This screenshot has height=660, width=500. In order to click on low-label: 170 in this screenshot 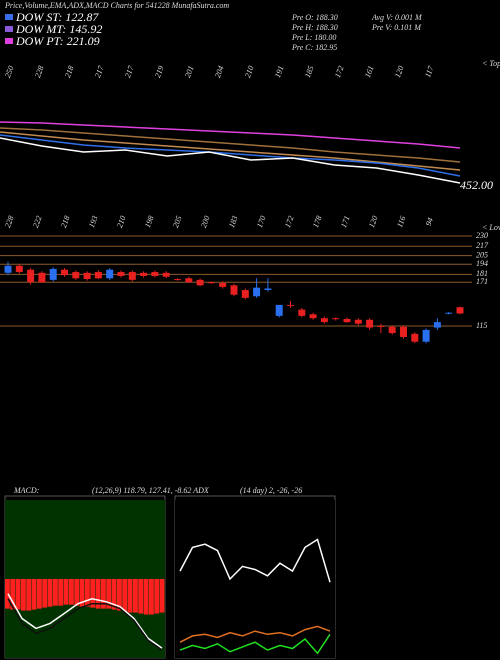, I will do `click(261, 222)`.